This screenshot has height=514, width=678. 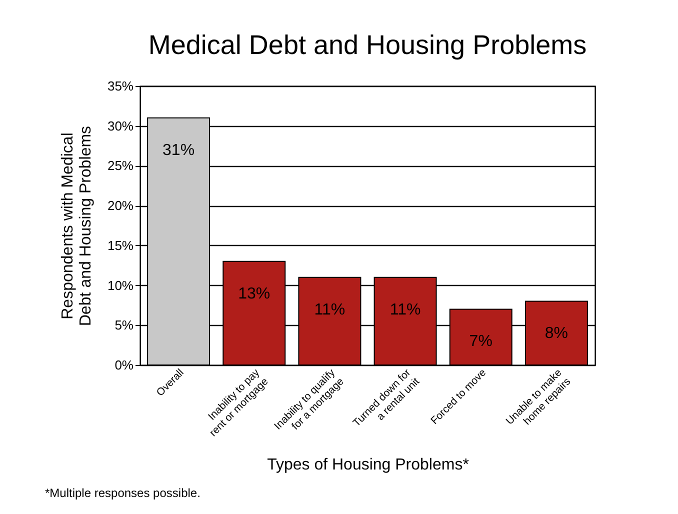 What do you see at coordinates (254, 293) in the screenshot?
I see `data-label: 13%` at bounding box center [254, 293].